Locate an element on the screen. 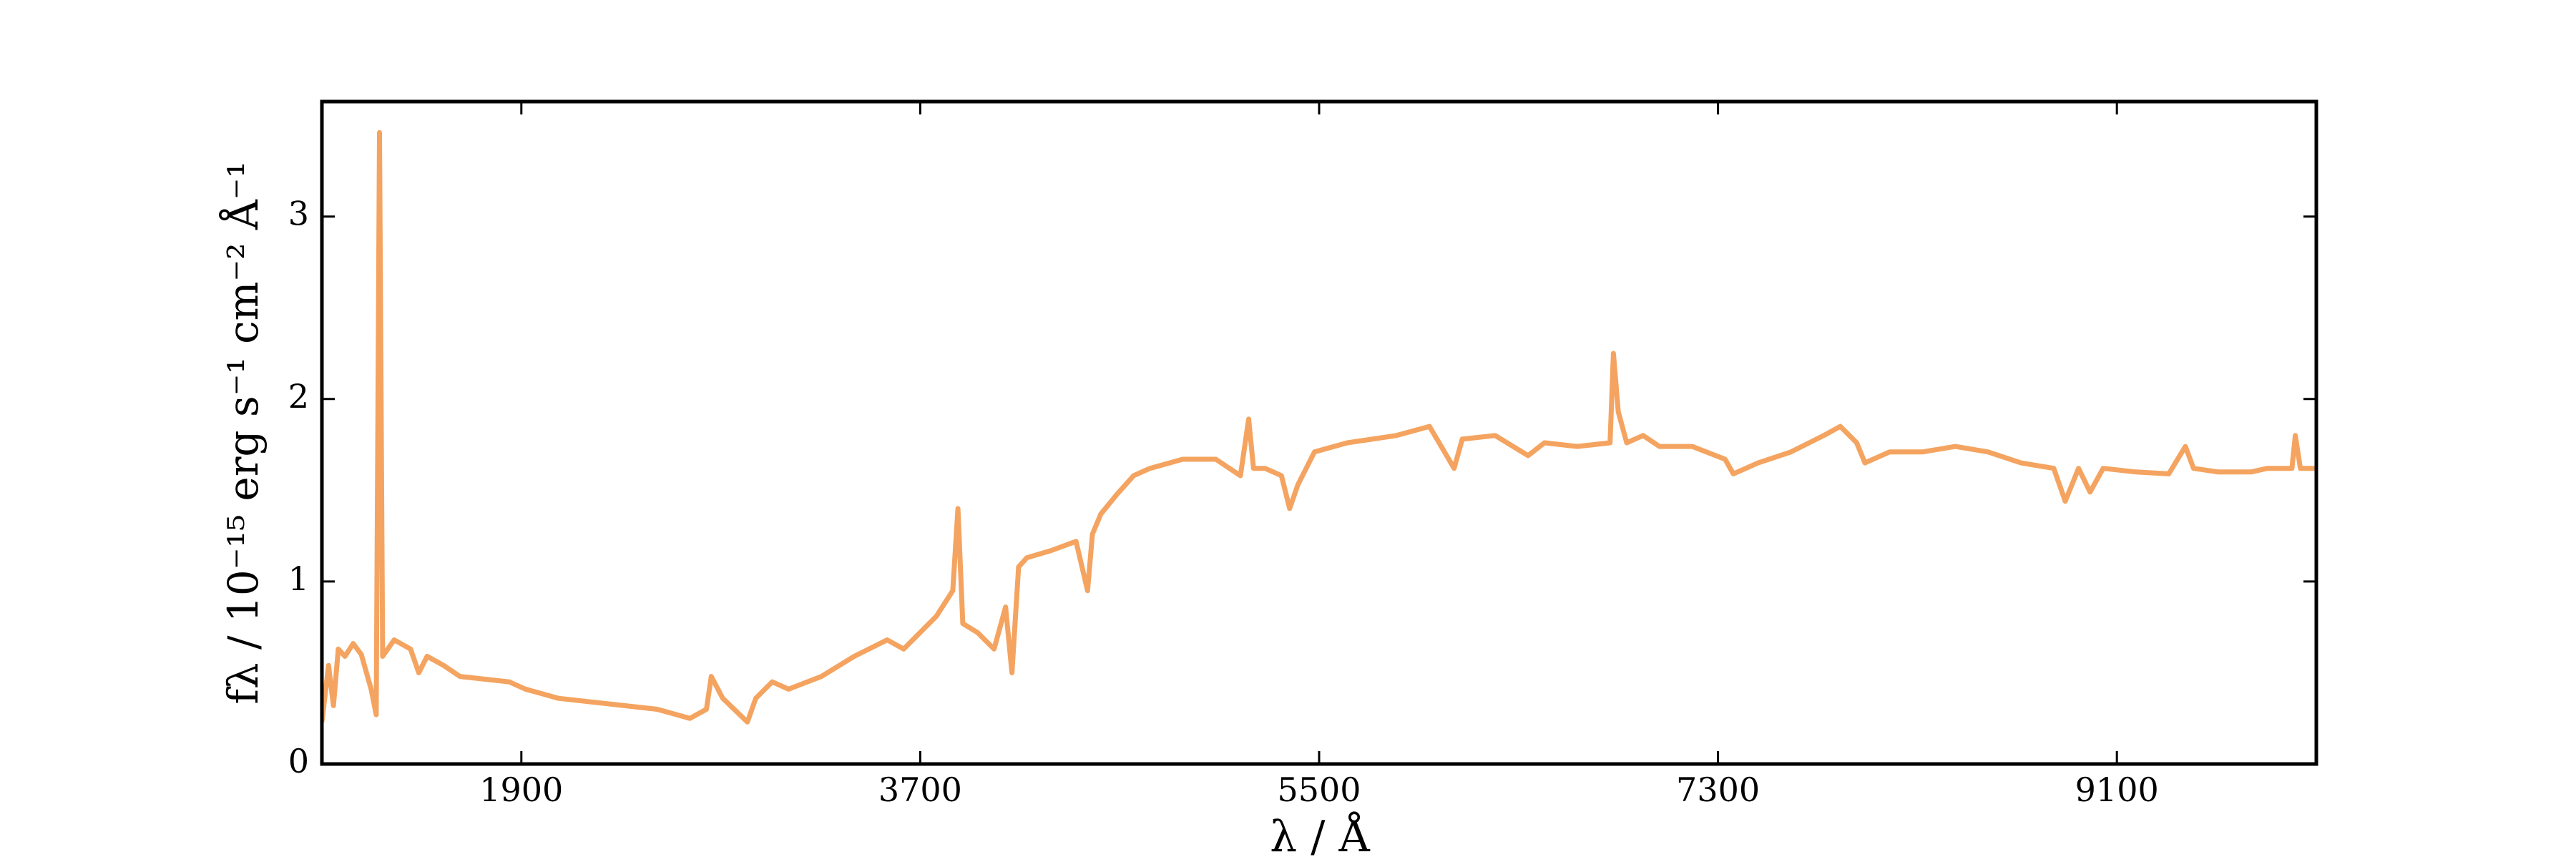  y-tick-label: 0 is located at coordinates (299, 761).